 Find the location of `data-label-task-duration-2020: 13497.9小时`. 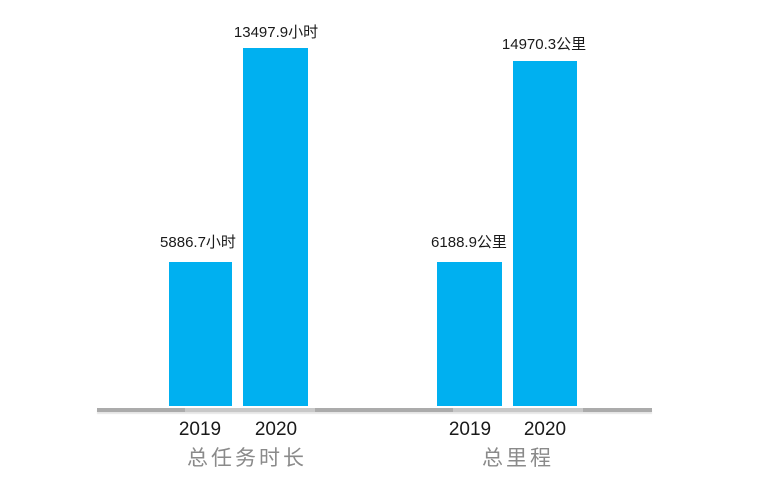

data-label-task-duration-2020: 13497.9小时 is located at coordinates (276, 32).